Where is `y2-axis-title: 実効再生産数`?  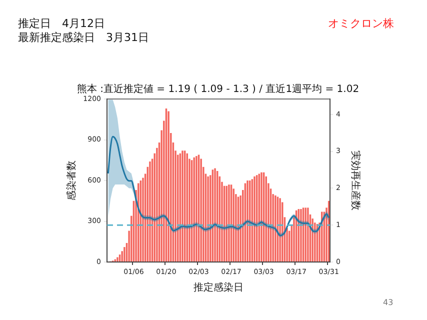 y2-axis-title: 実効再生産数 is located at coordinates (355, 180).